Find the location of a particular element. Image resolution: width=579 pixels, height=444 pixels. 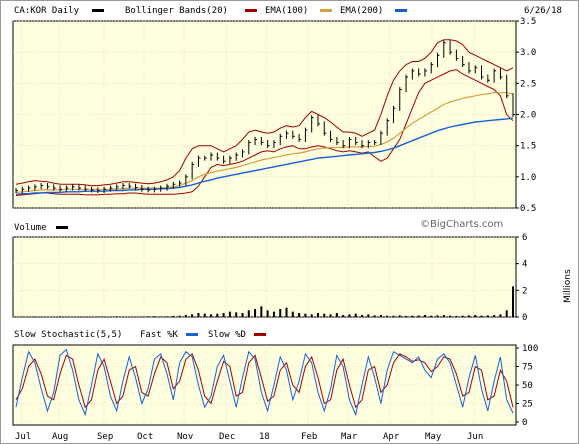

stochastic-title: Slow Stochastic(5,5) is located at coordinates (68, 335).